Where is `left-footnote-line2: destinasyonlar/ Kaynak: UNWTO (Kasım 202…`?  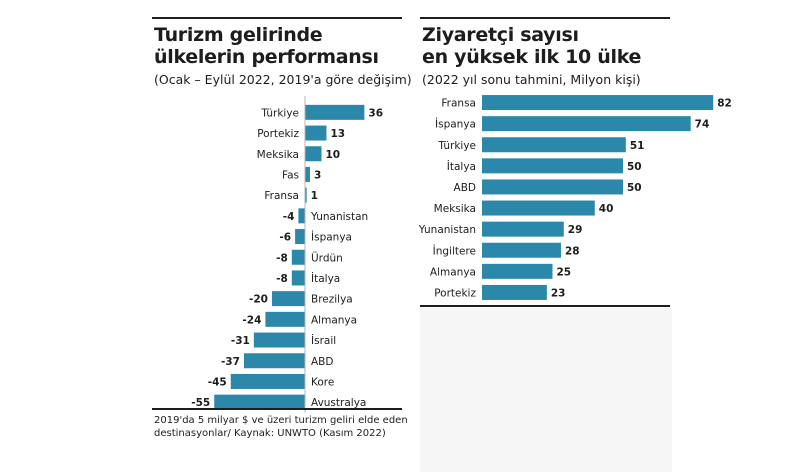
left-footnote-line2: destinasyonlar/ Kaynak: UNWTO (Kasım 202… is located at coordinates (270, 433).